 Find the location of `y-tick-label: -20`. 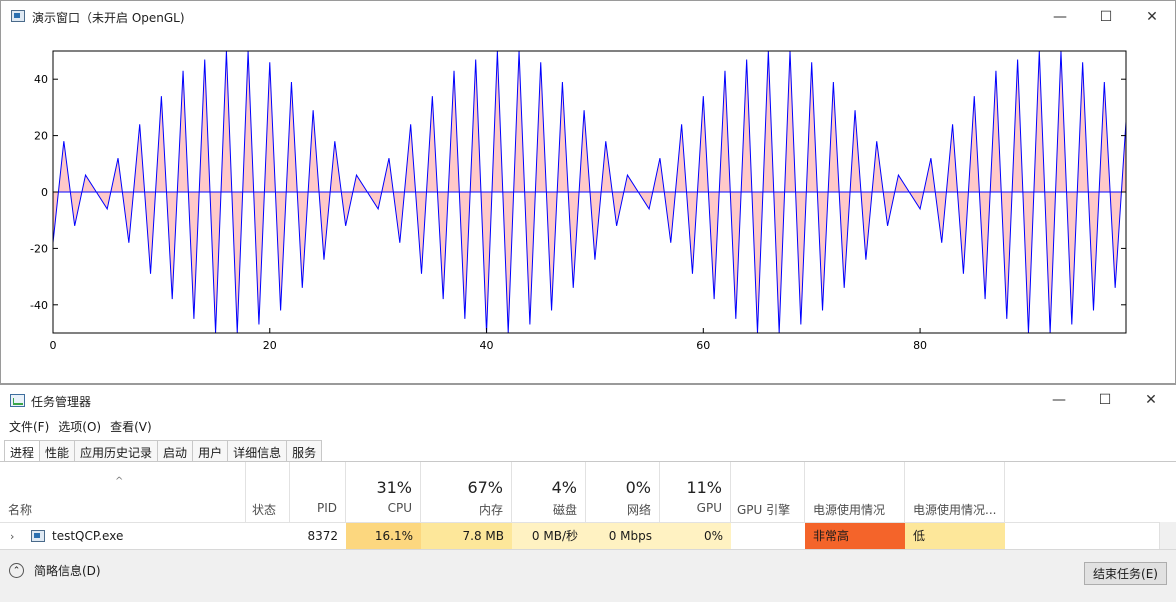

y-tick-label: -20 is located at coordinates (39, 248).